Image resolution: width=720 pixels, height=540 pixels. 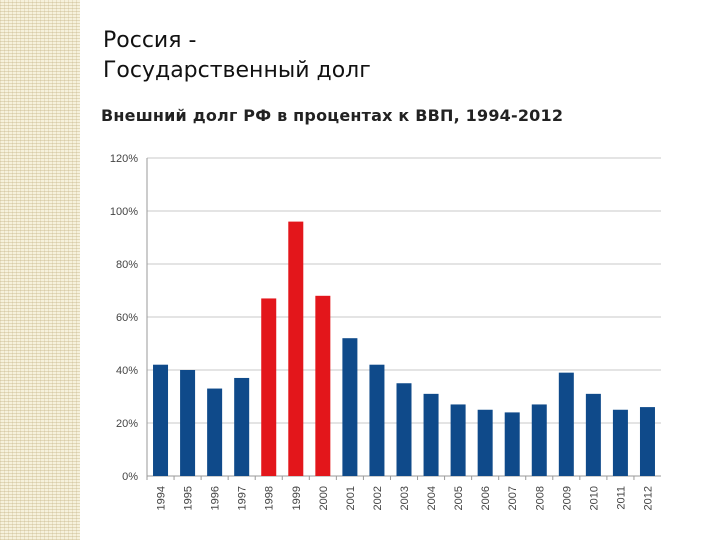 What do you see at coordinates (513, 498) in the screenshot?
I see `x-tick-label: 2007` at bounding box center [513, 498].